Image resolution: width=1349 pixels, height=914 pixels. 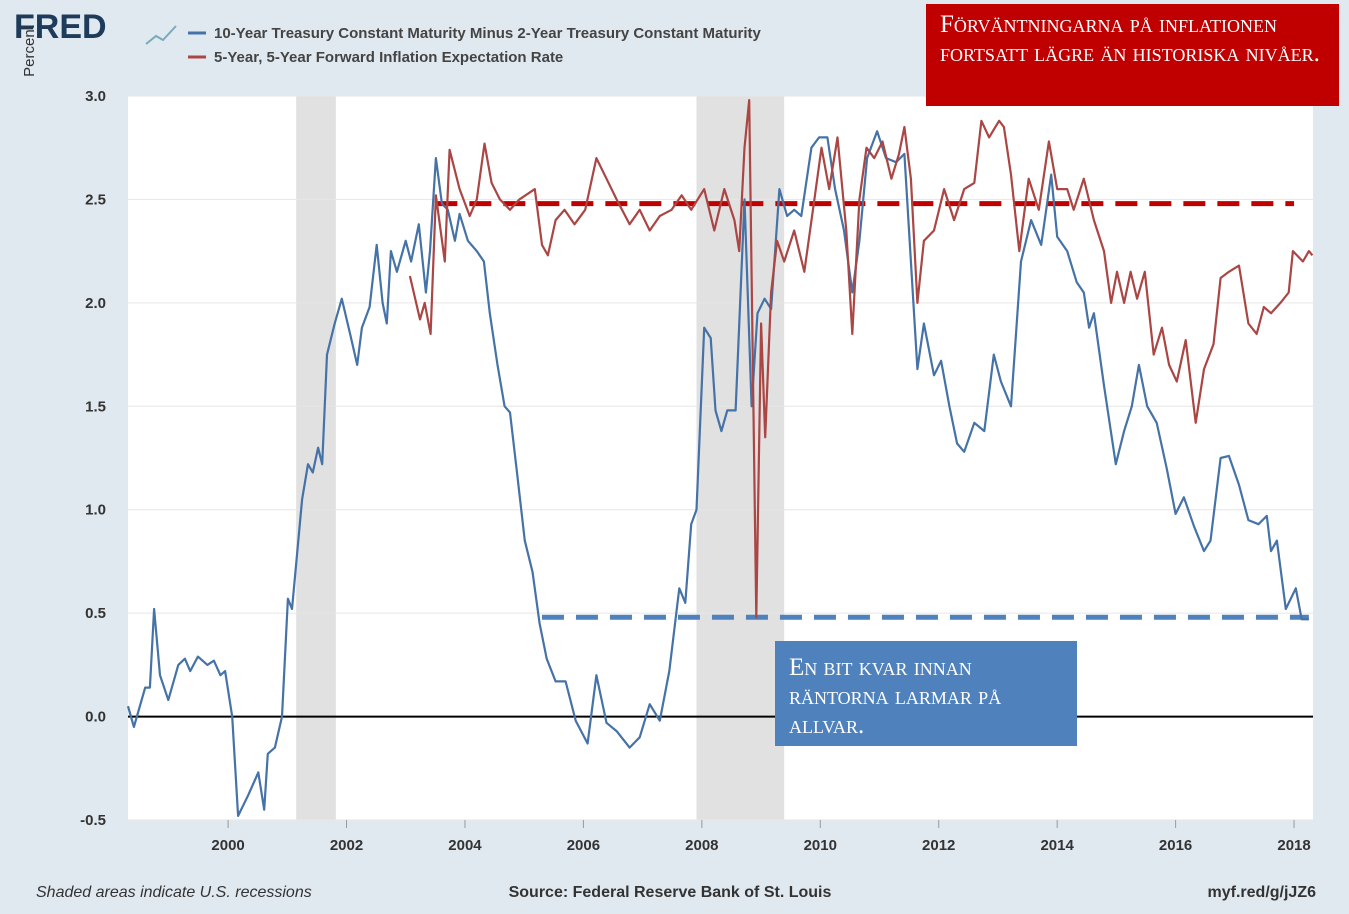 I want to click on y-tick-label: -0.5, so click(x=93, y=820).